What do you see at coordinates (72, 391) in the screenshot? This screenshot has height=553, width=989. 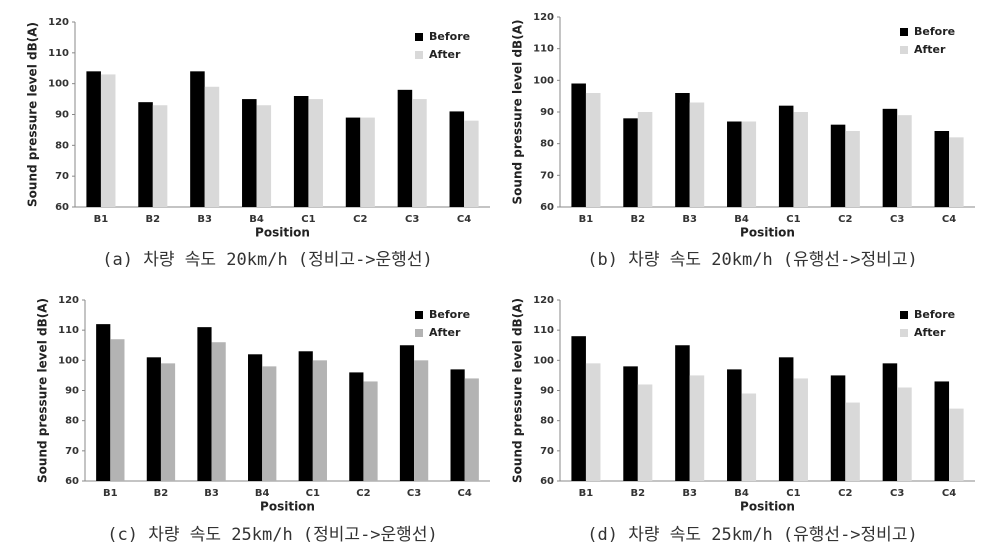 I see `y-tick-label: 90` at bounding box center [72, 391].